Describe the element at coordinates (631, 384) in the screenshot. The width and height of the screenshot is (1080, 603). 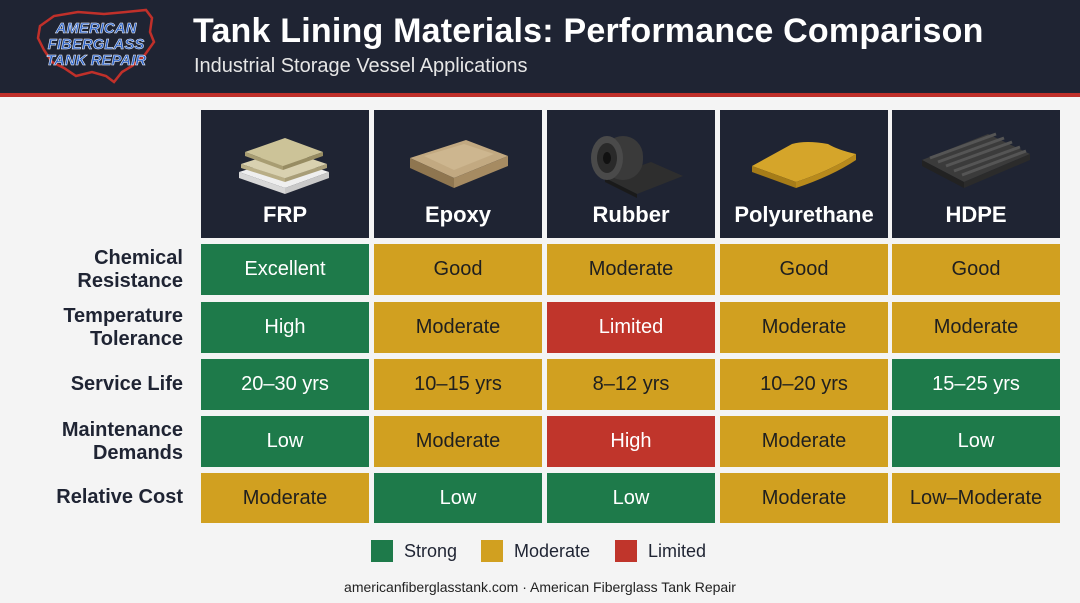
I see `rating-cell: 8–12 yrs` at that location.